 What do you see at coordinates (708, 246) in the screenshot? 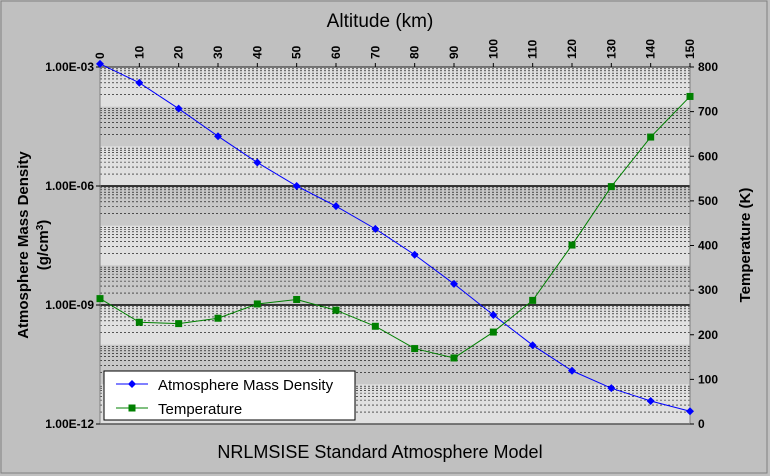
I see `y-right-tick-label: 400` at bounding box center [708, 246].